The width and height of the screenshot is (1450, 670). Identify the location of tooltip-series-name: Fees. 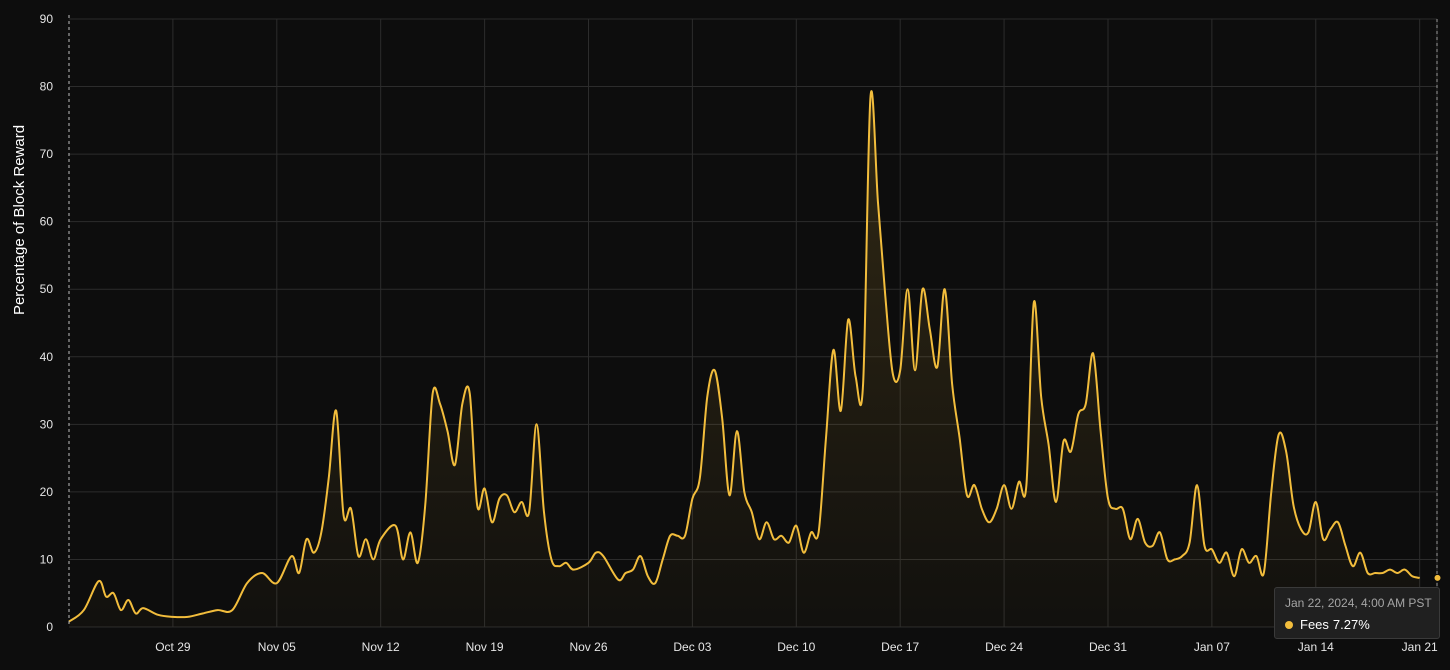
(1314, 624).